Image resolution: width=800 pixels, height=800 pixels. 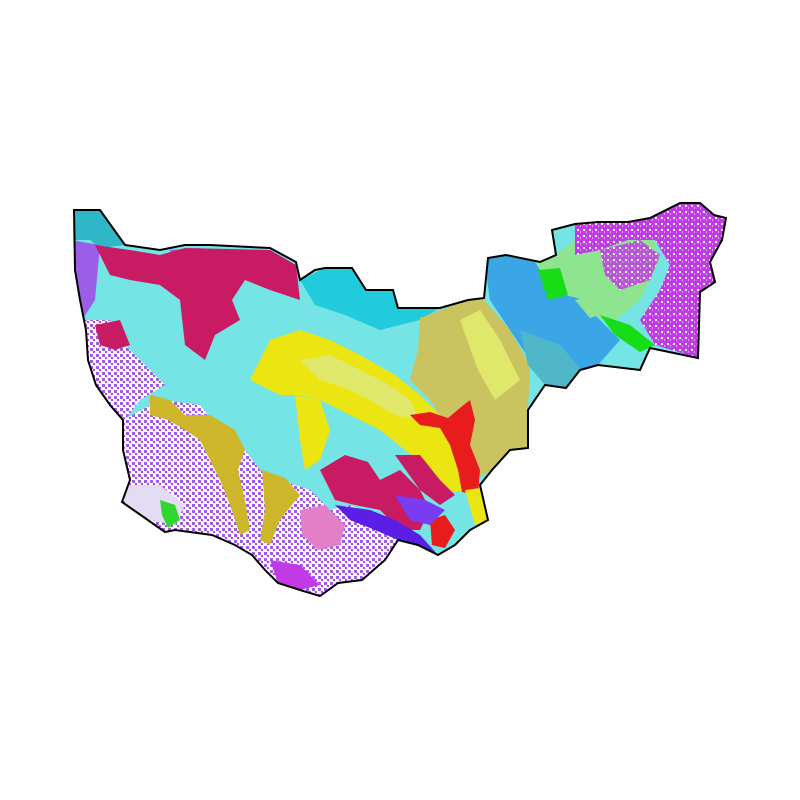 I want to click on zone-violet-south, so click(x=386, y=530).